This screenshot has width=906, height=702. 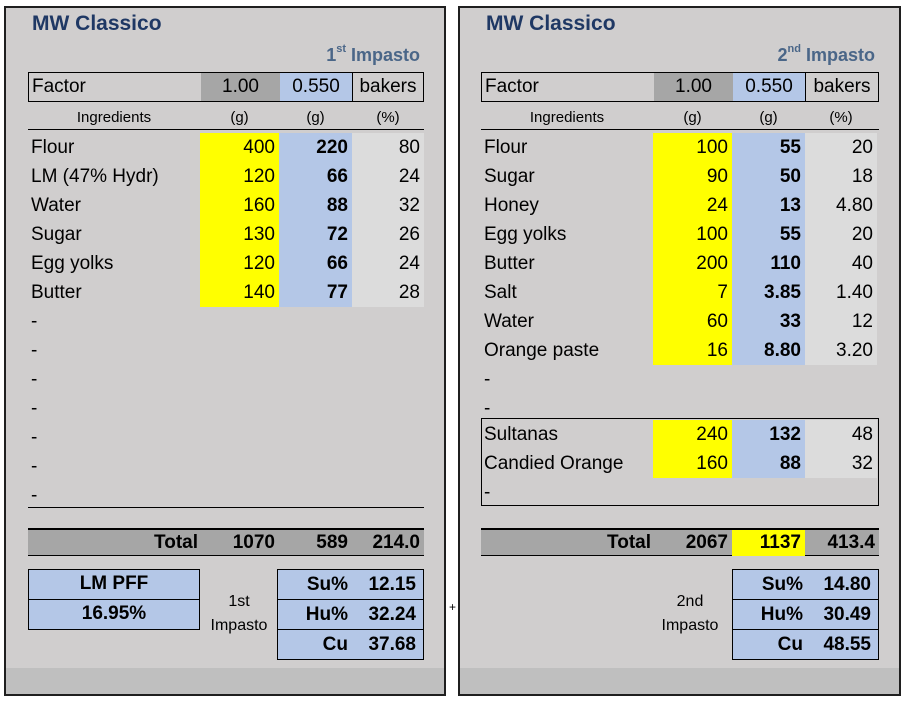 I want to click on ingredient-name: Flour, so click(x=506, y=147).